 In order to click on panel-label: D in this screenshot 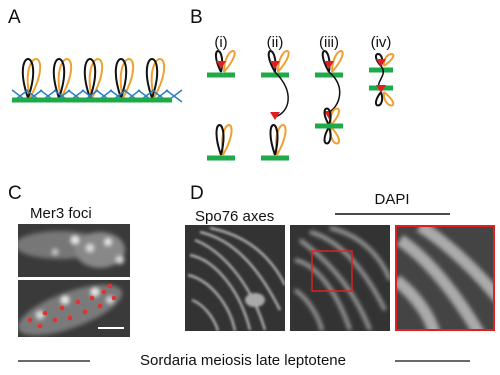, I will do `click(197, 193)`.